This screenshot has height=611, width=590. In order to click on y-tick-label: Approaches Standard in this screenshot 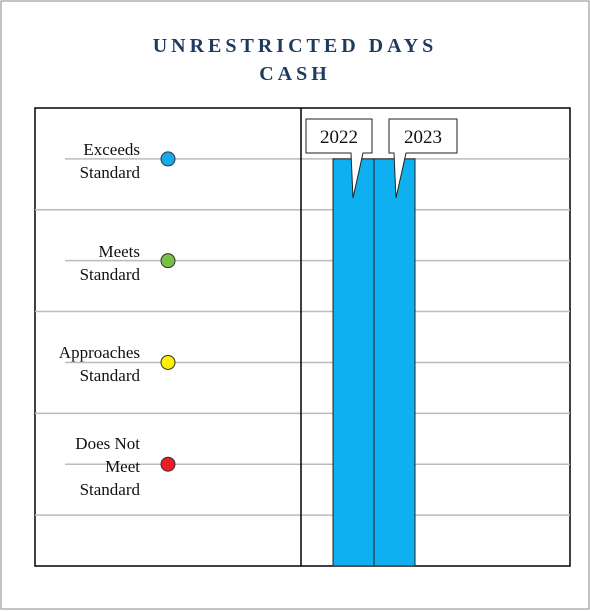, I will do `click(99, 364)`.